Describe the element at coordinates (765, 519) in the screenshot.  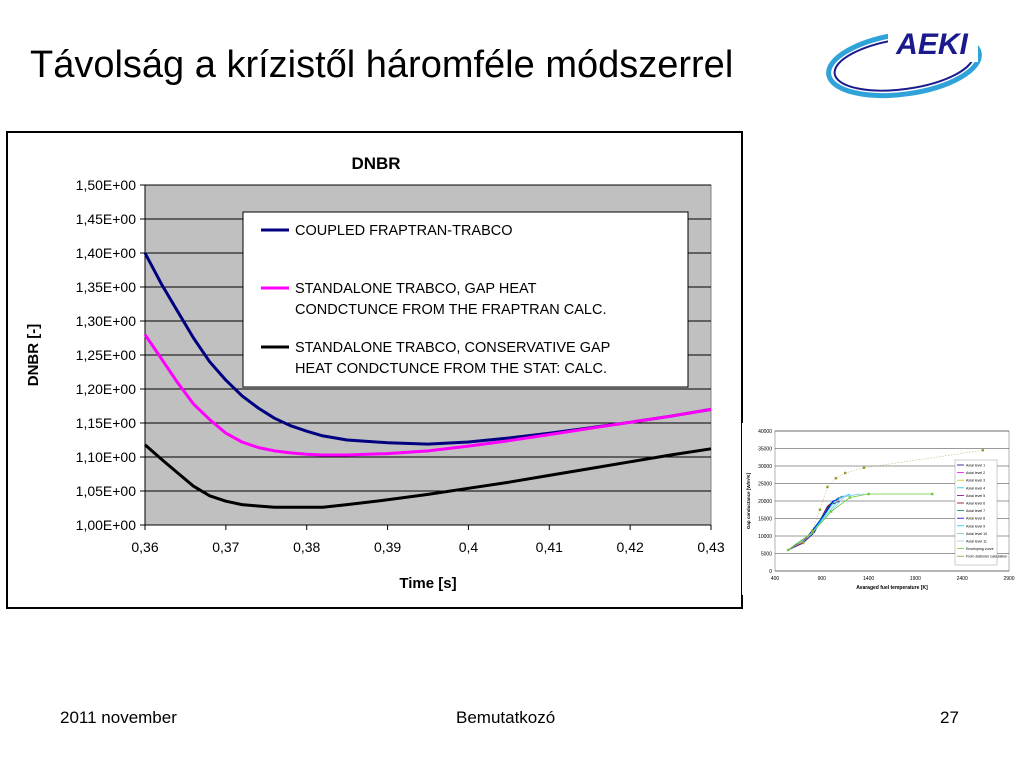
I see `small-y-tick-label: 15000` at that location.